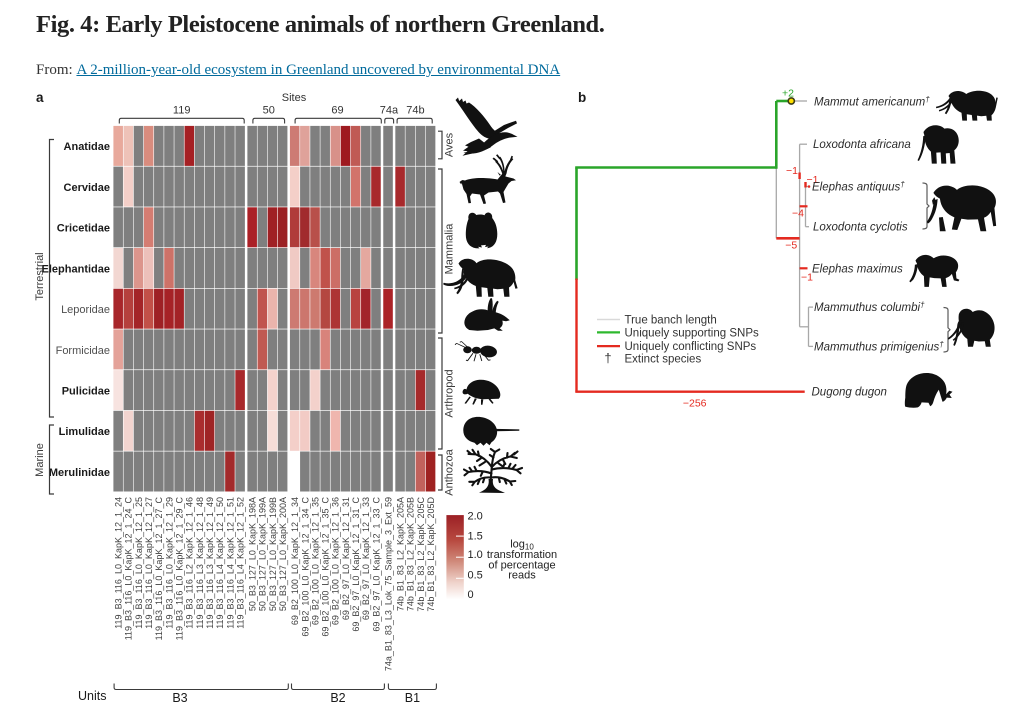 This screenshot has height=714, width=1024. Describe the element at coordinates (269, 111) in the screenshot. I see `svg-text: 50` at that location.